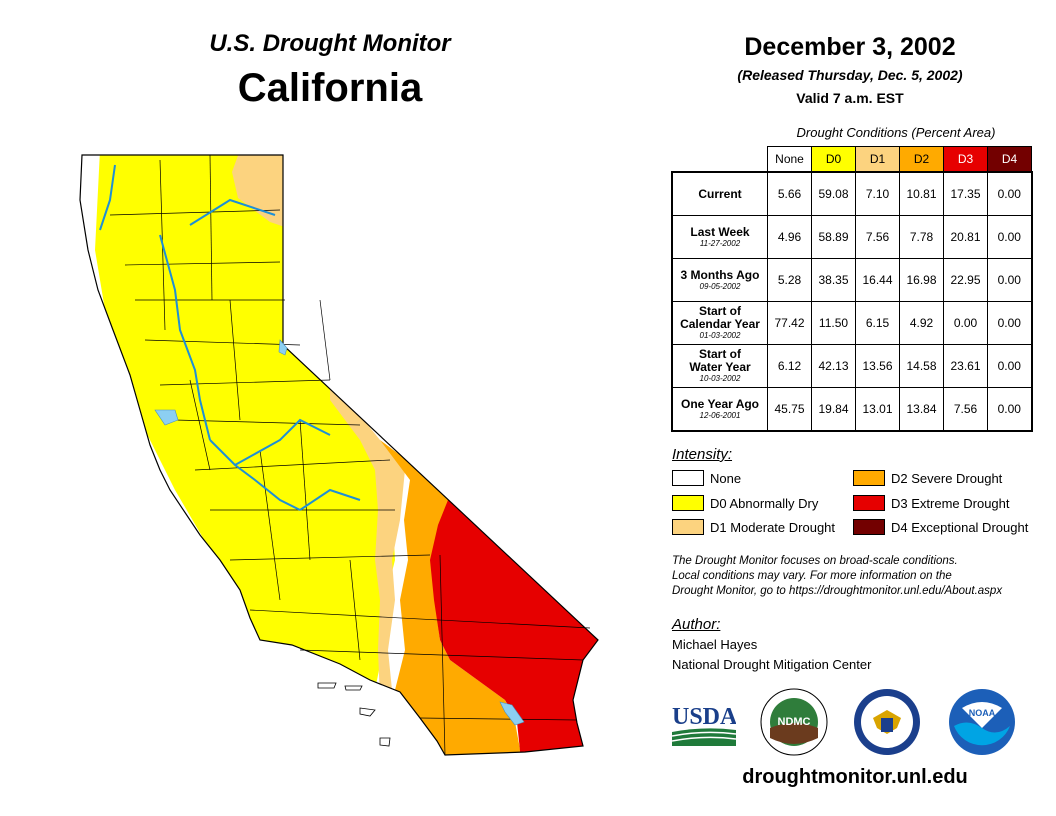 Image resolution: width=1056 pixels, height=816 pixels. Describe the element at coordinates (720, 378) in the screenshot. I see `row-date: 10-03-2002` at that location.